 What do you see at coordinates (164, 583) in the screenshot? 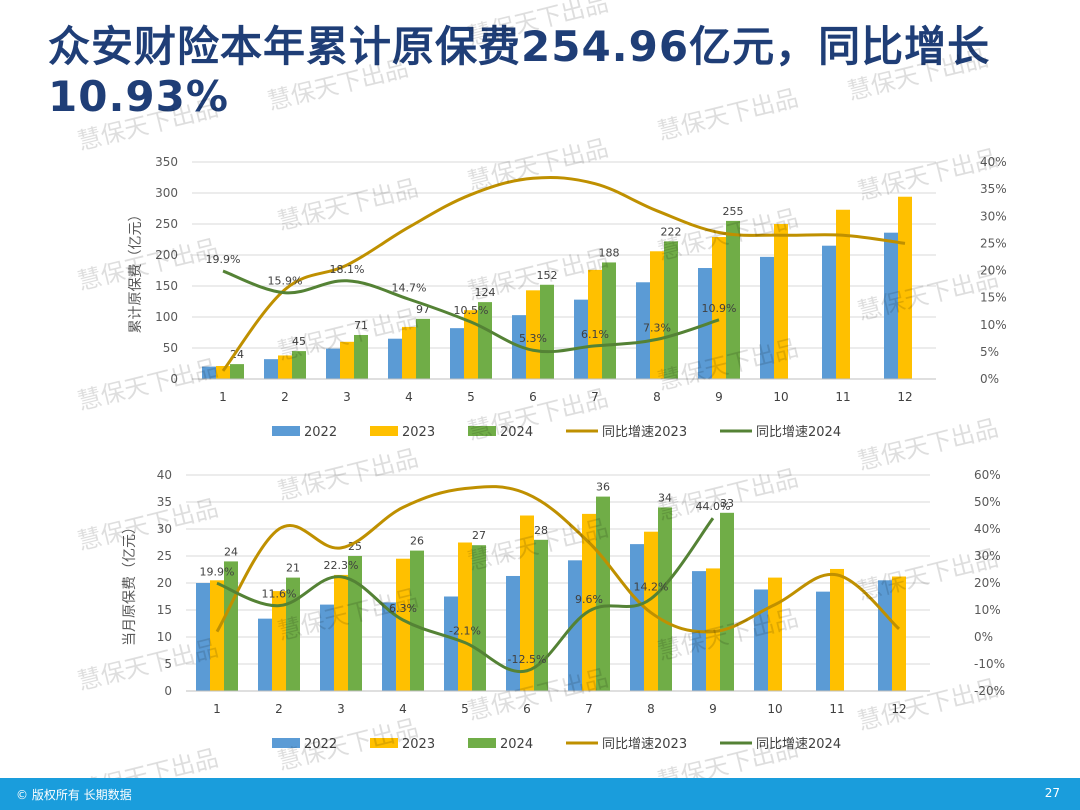
I see `y-tick-label: 20` at bounding box center [164, 583].